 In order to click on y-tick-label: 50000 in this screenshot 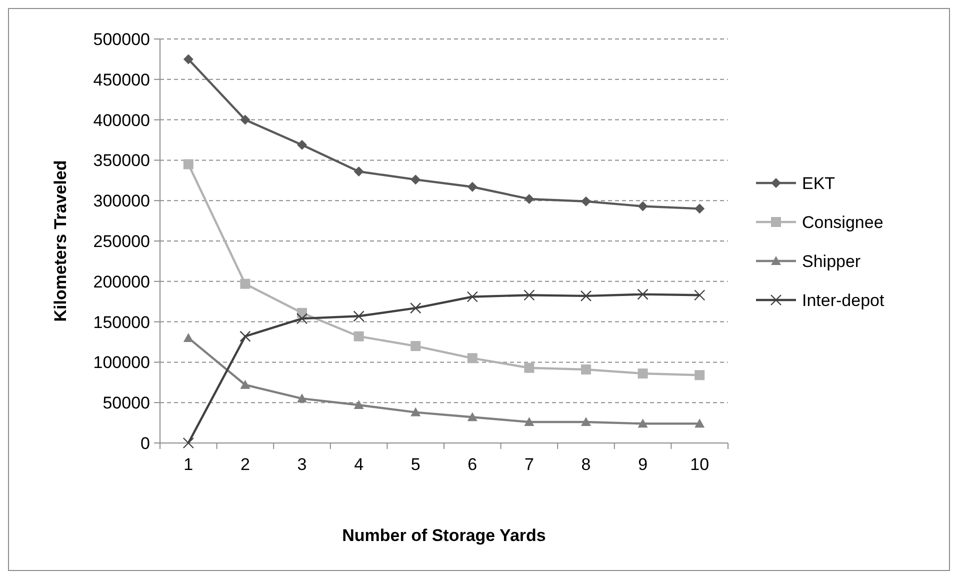, I will do `click(126, 403)`.